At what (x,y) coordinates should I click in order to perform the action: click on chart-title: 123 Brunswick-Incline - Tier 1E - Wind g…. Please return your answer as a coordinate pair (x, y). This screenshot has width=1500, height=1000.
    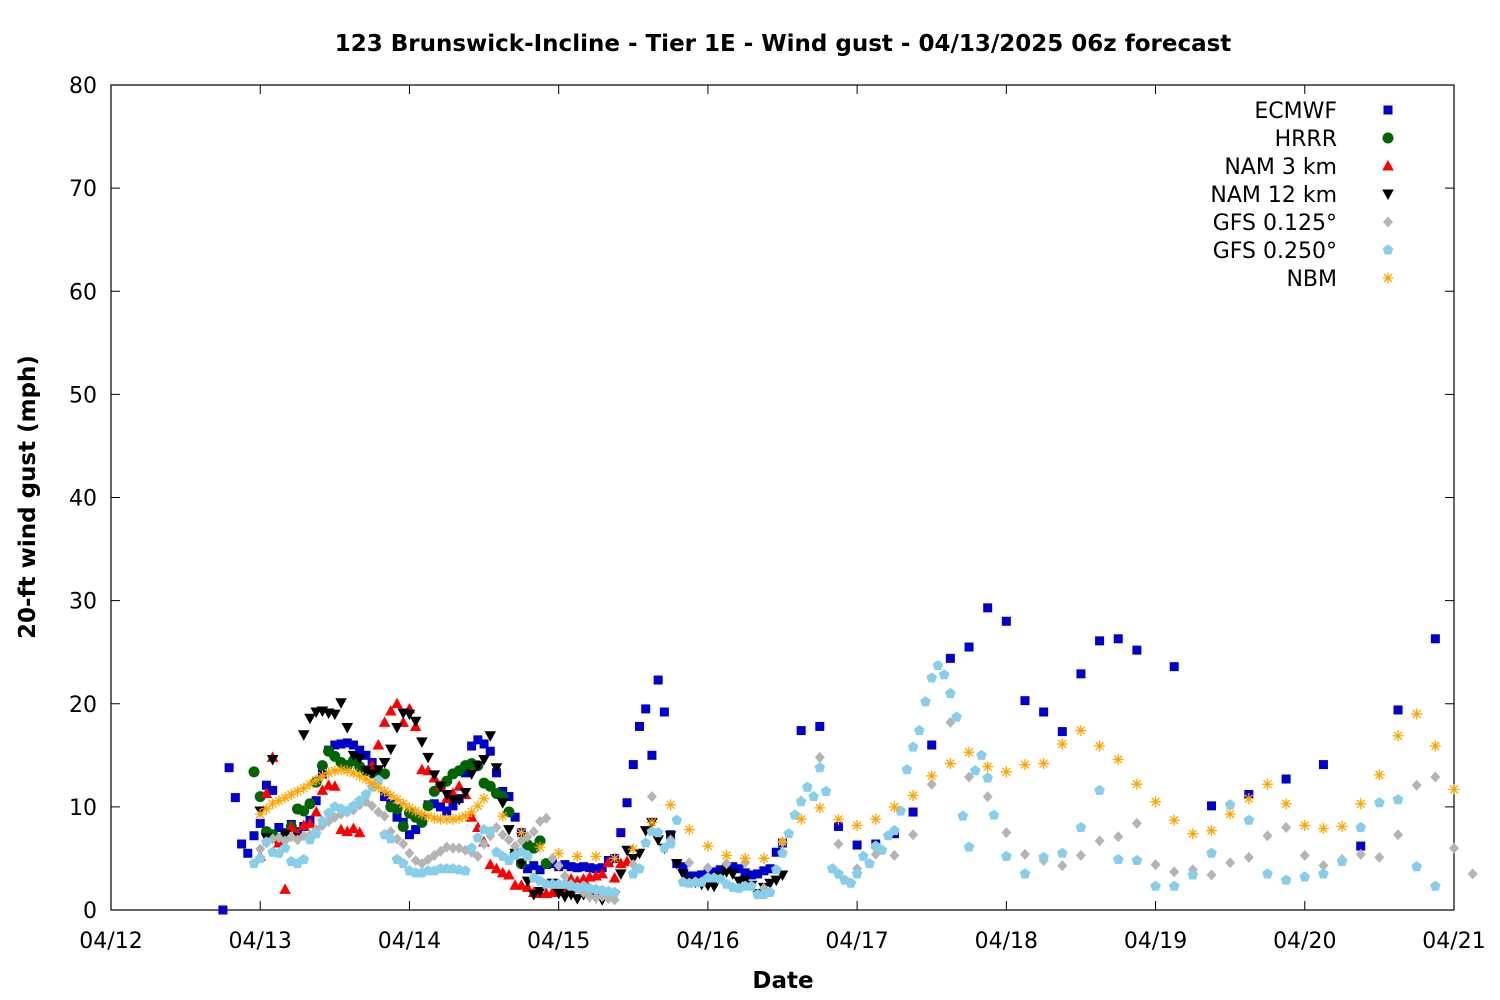
    Looking at the image, I should click on (783, 44).